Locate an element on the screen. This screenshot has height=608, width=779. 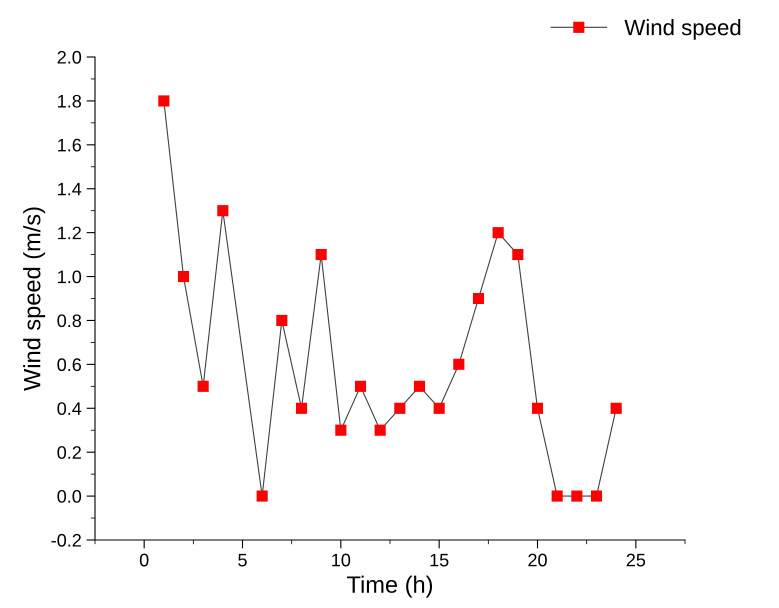
x-tick-label: 15 is located at coordinates (439, 560).